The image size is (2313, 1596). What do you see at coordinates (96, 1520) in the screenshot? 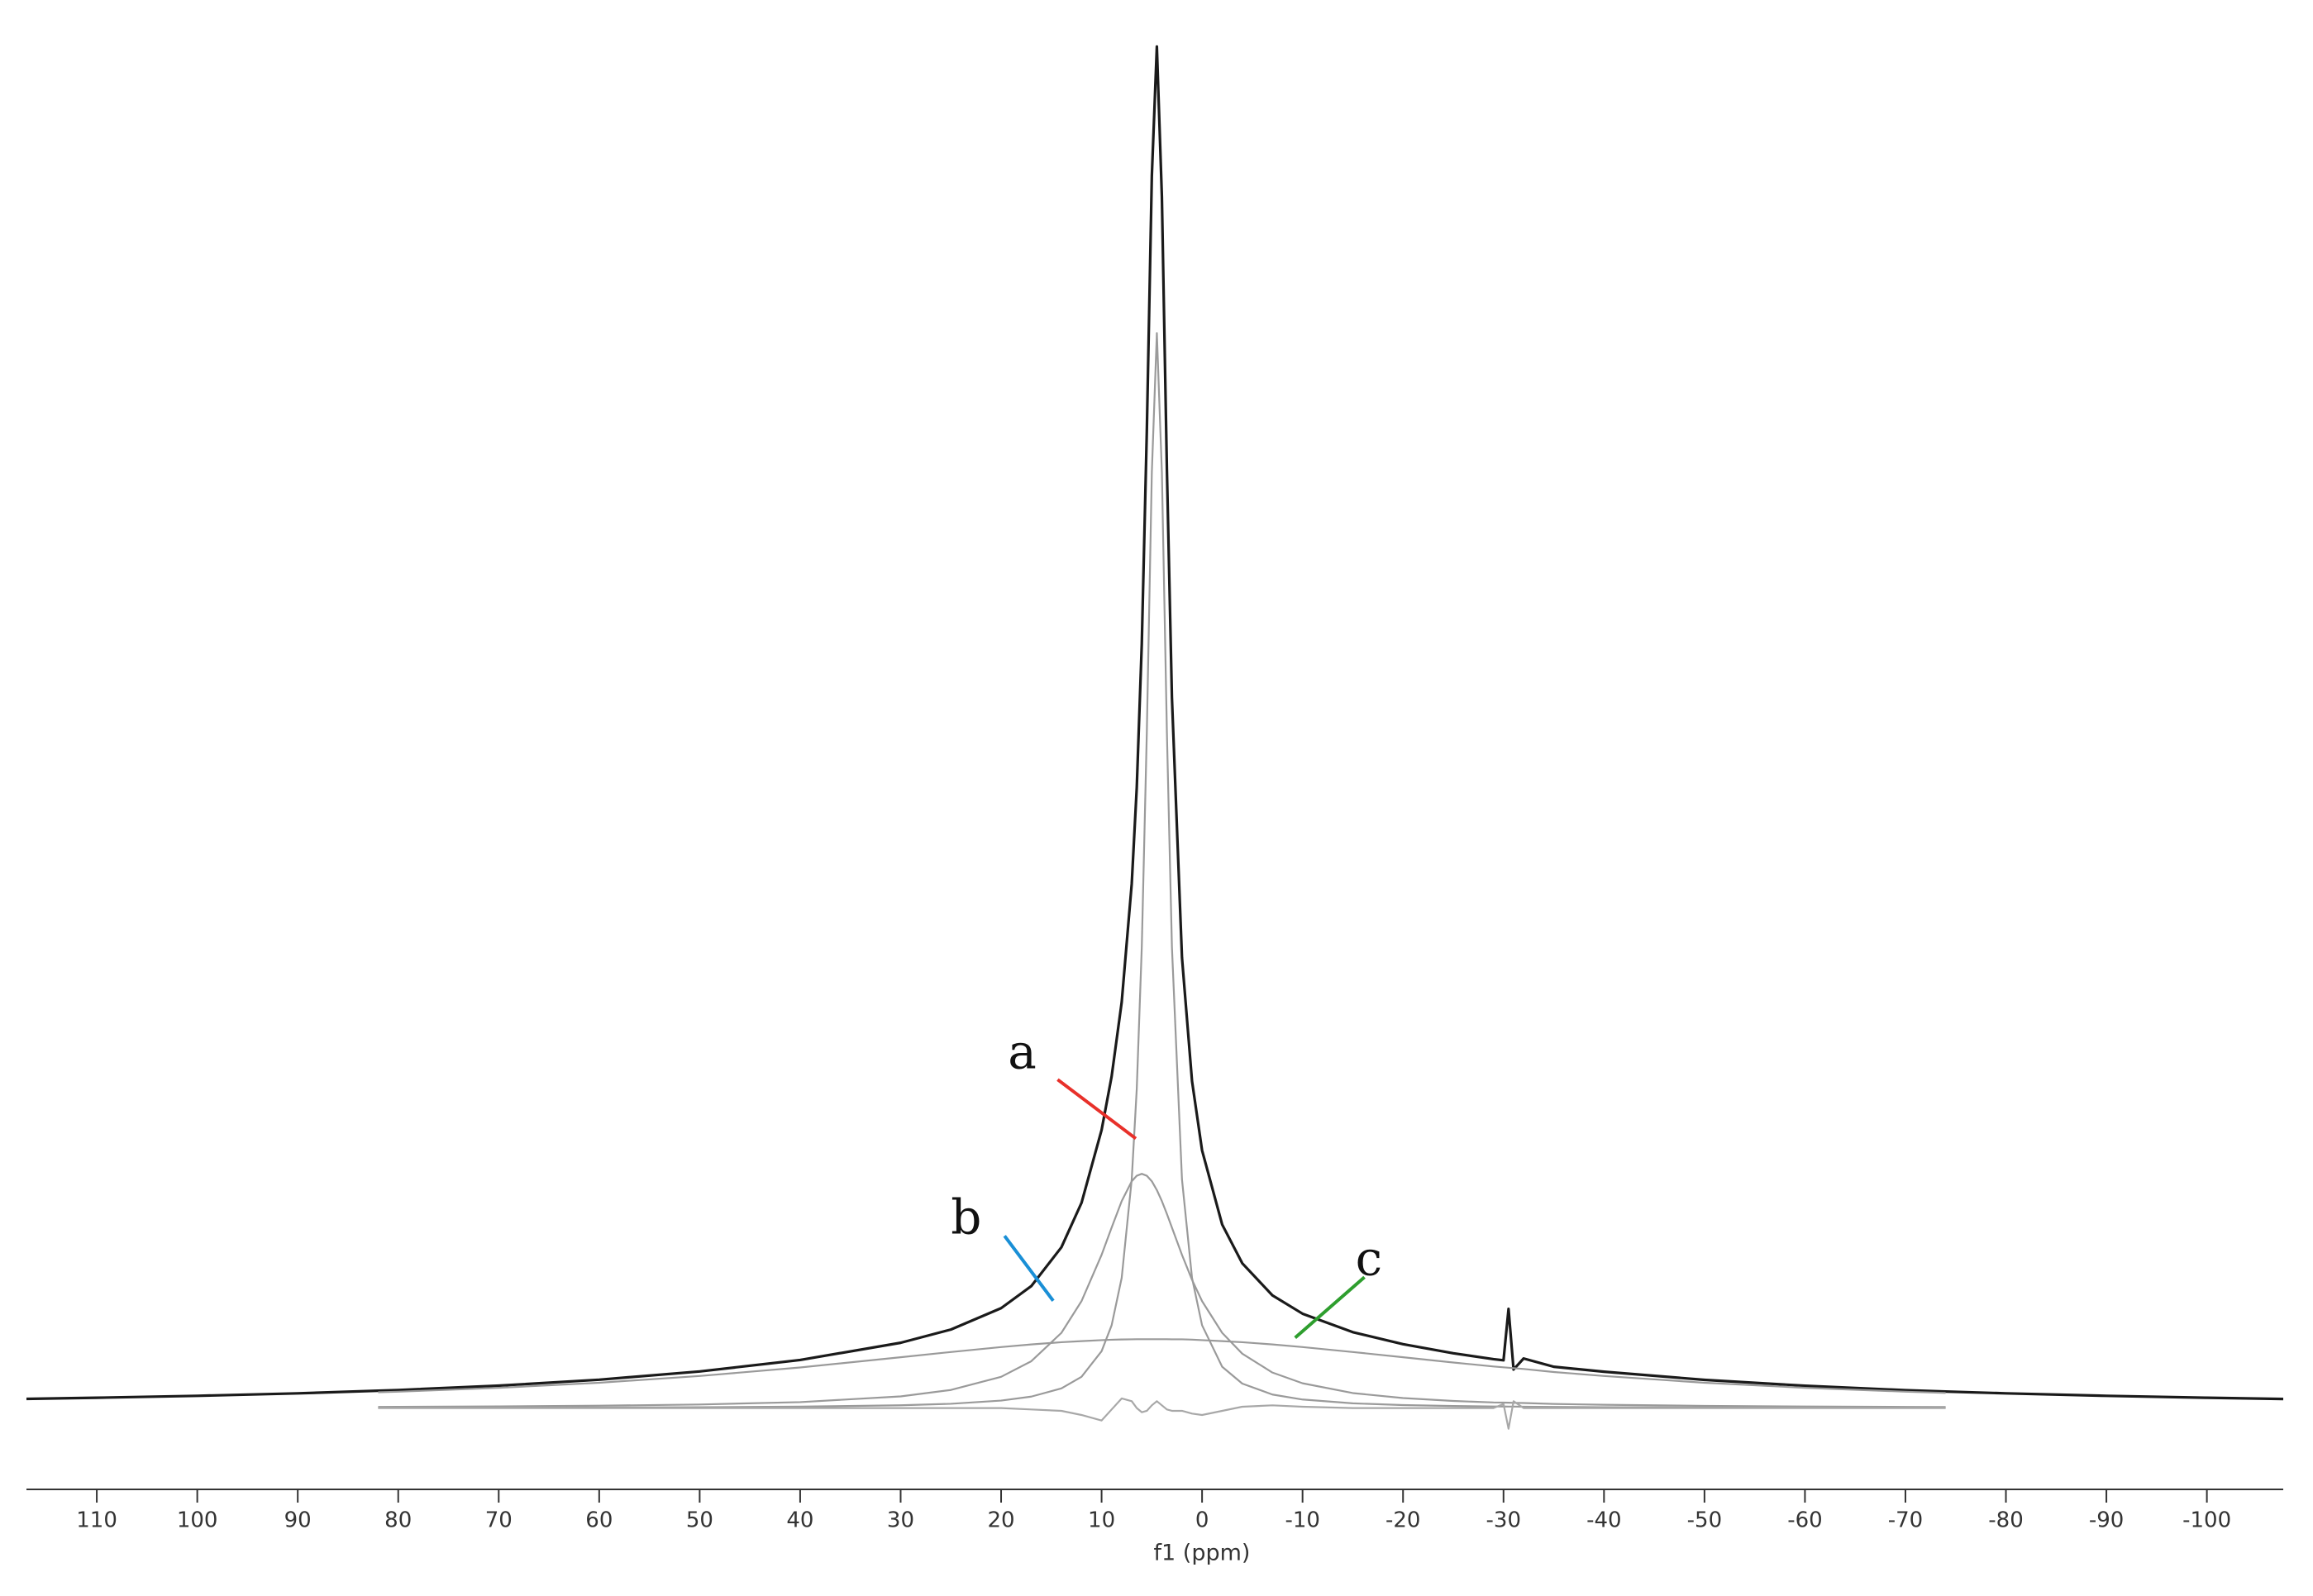
I see `x-tick-label: 110` at bounding box center [96, 1520].